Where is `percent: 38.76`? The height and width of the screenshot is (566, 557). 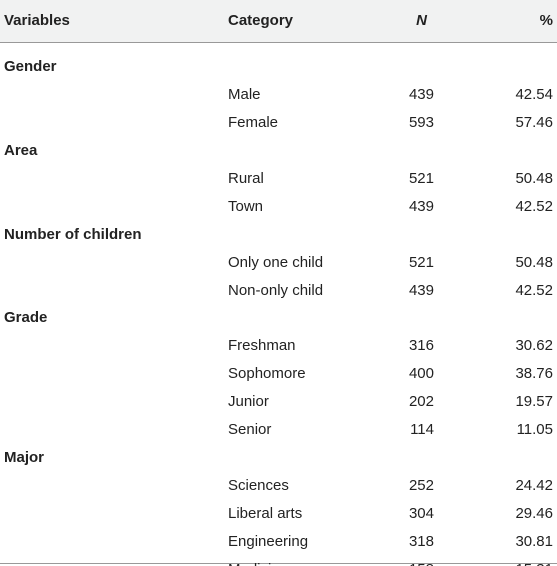 percent: 38.76 is located at coordinates (534, 374).